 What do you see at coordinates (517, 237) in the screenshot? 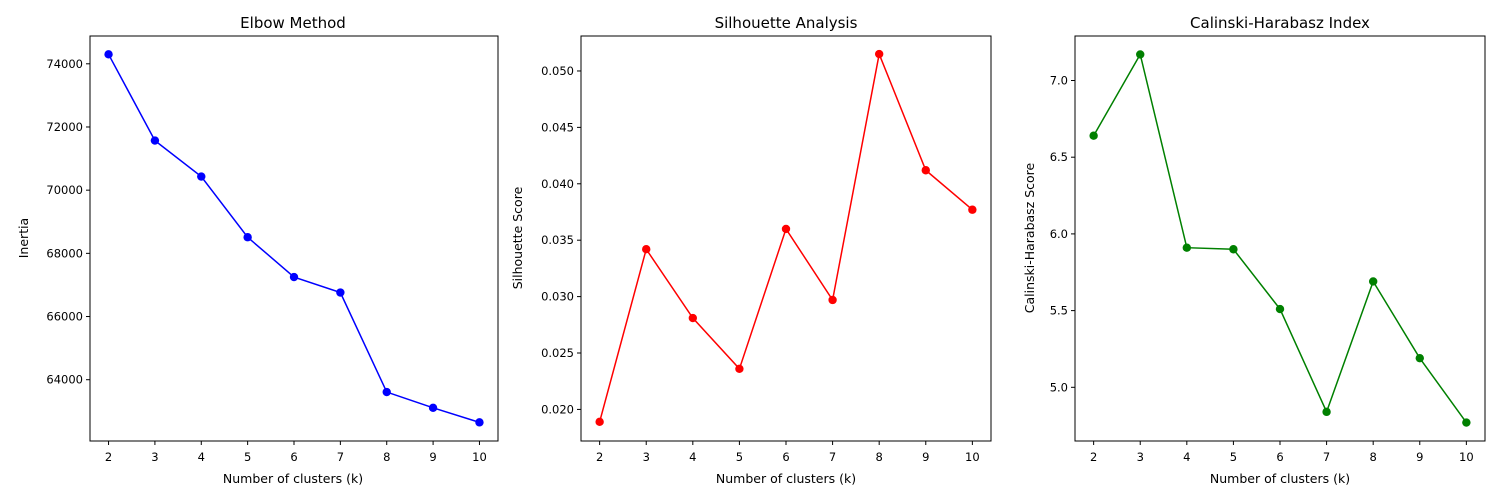
I see `silhouette-ylabel: Silhouette Score` at bounding box center [517, 237].